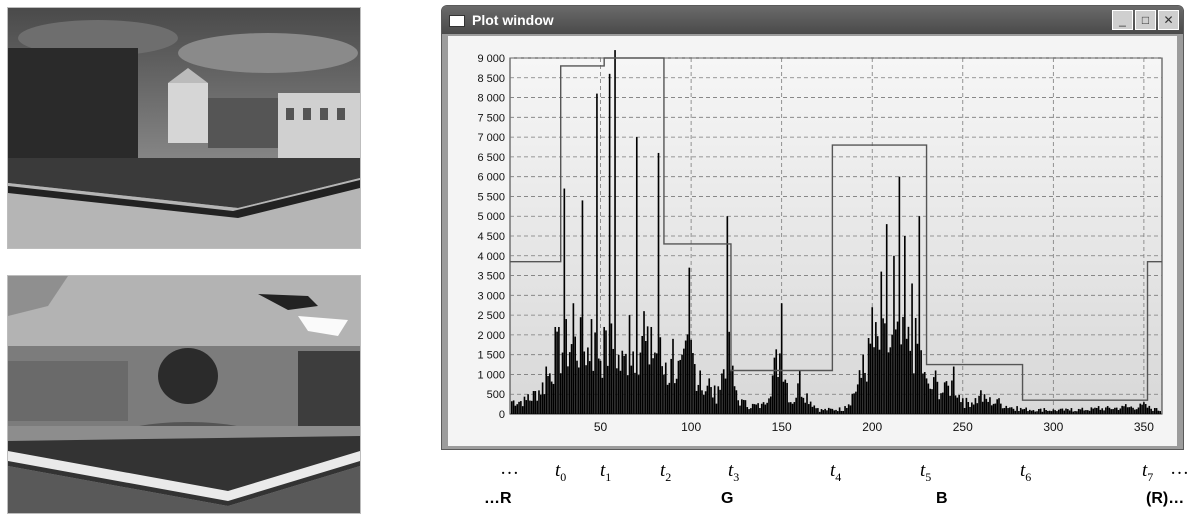  I want to click on posterized-photo, so click(184, 394).